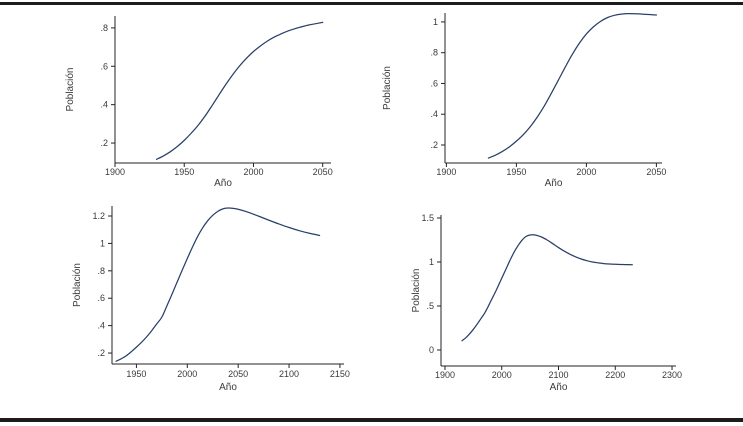  I want to click on y-tick-label: 1.2, so click(98, 216).